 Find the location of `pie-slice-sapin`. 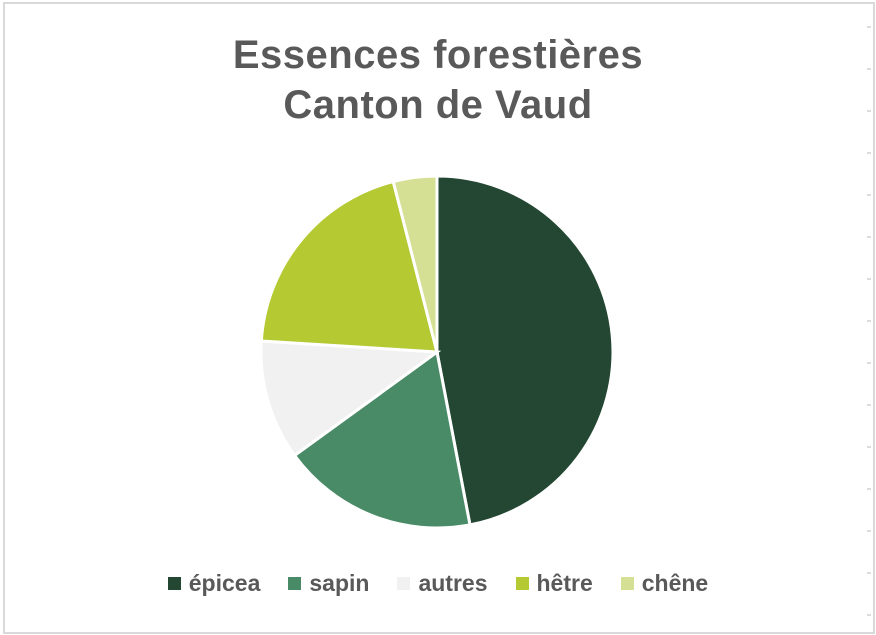

pie-slice-sapin is located at coordinates (382, 439).